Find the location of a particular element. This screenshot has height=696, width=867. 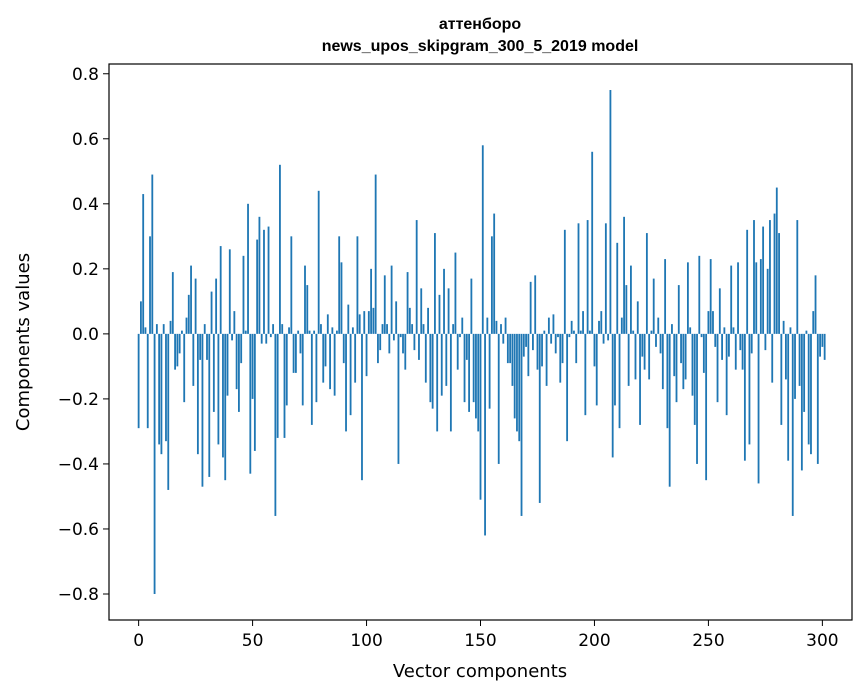

y-tick-label: −0.6 is located at coordinates (78, 530).